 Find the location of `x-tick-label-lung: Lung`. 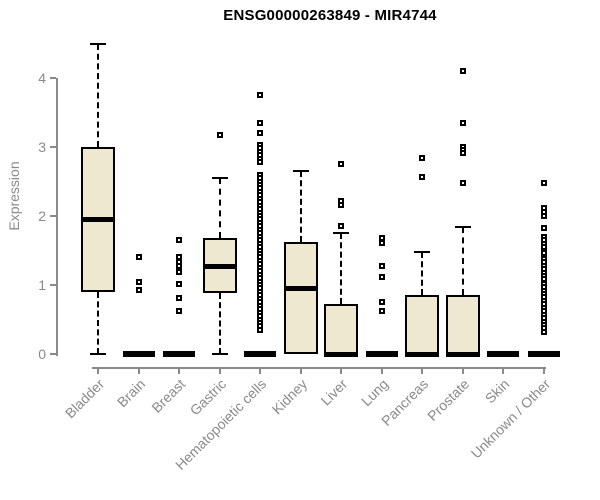

x-tick-label-lung: Lung is located at coordinates (374, 392).